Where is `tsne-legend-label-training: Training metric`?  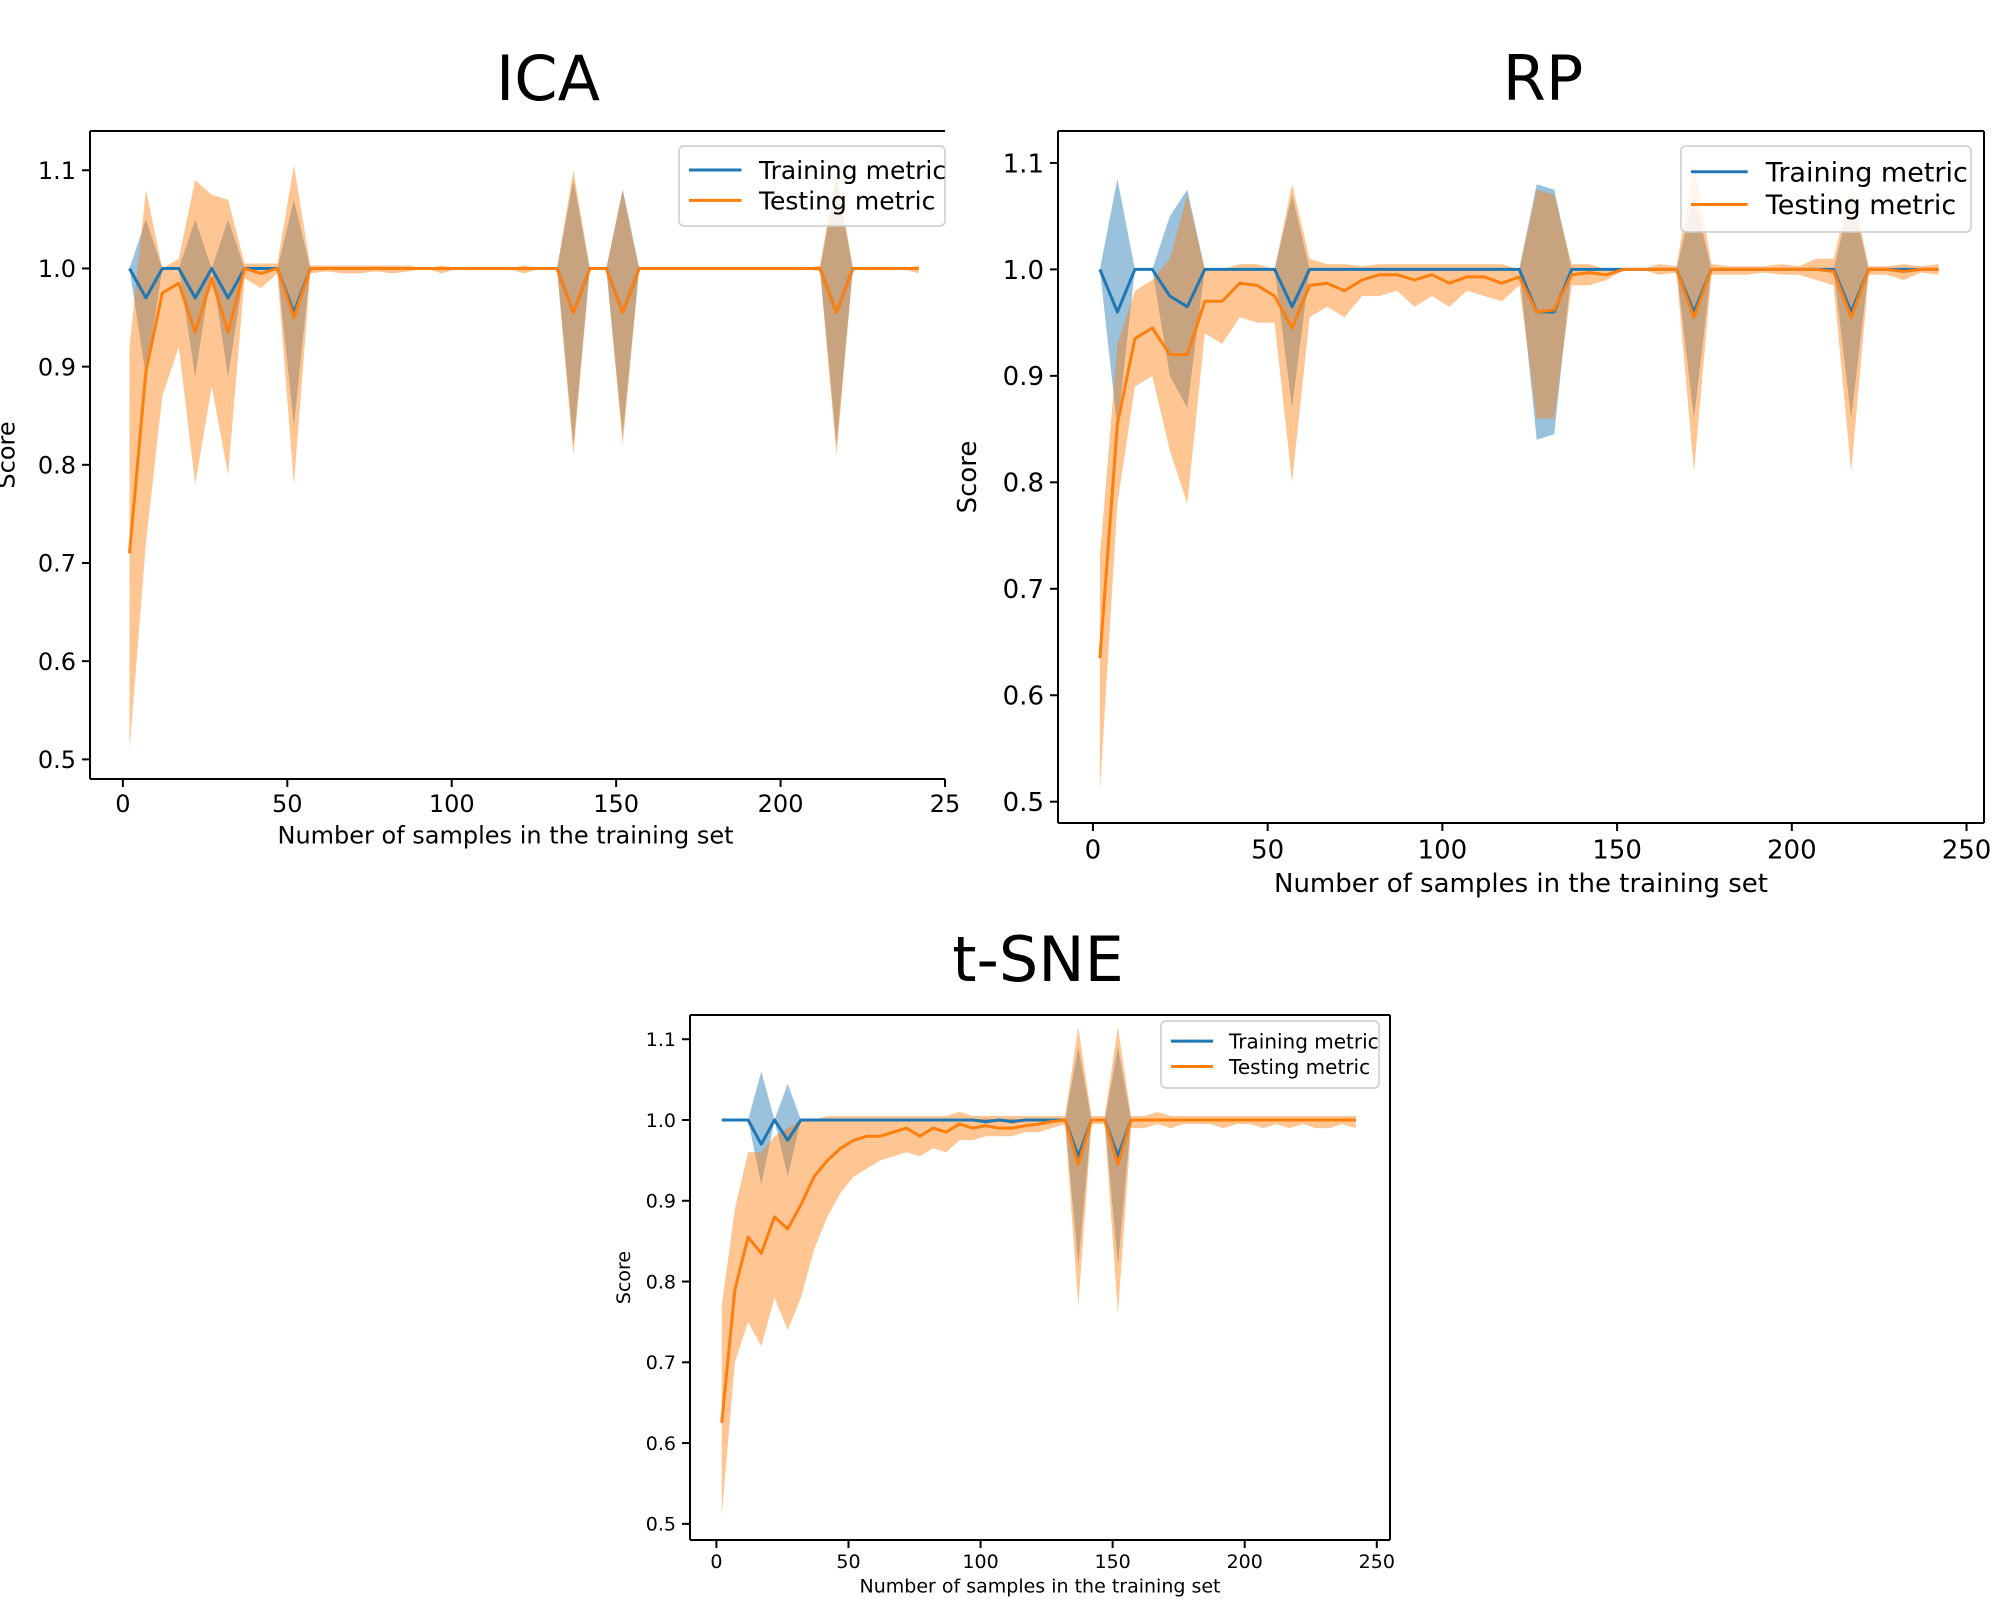 tsne-legend-label-training: Training metric is located at coordinates (1303, 1041).